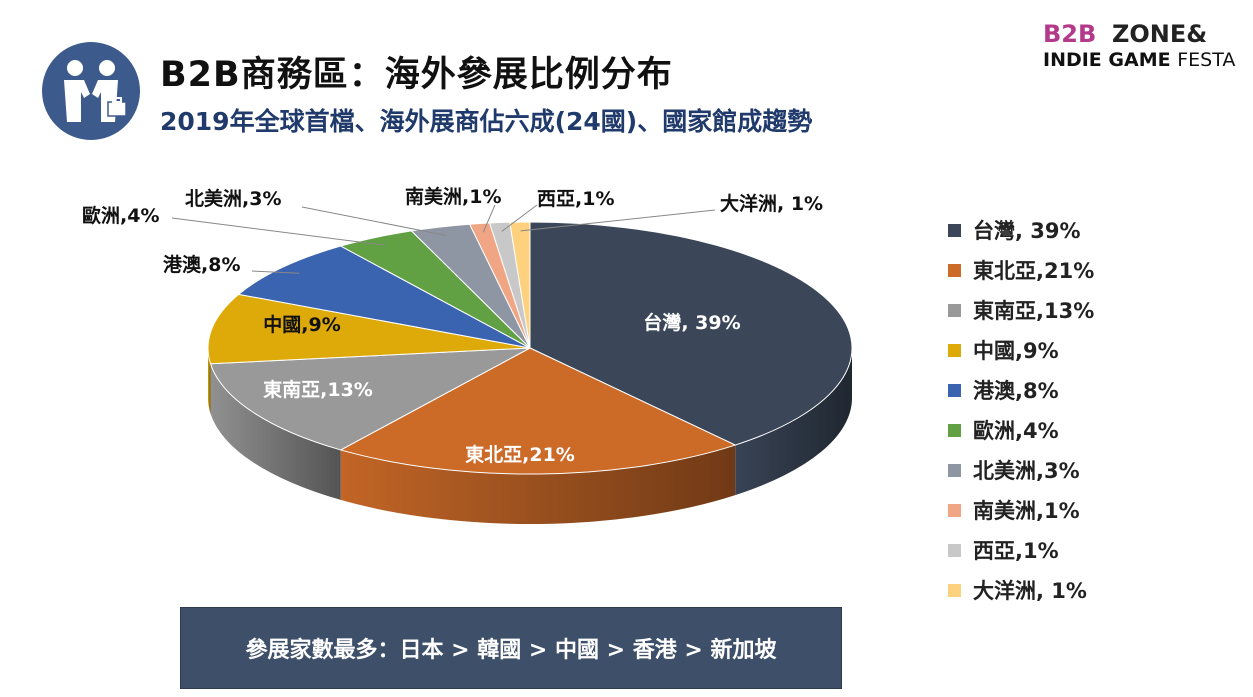 The width and height of the screenshot is (1253, 697). I want to click on legend-item-europe: 歐洲,4%, so click(1021, 430).